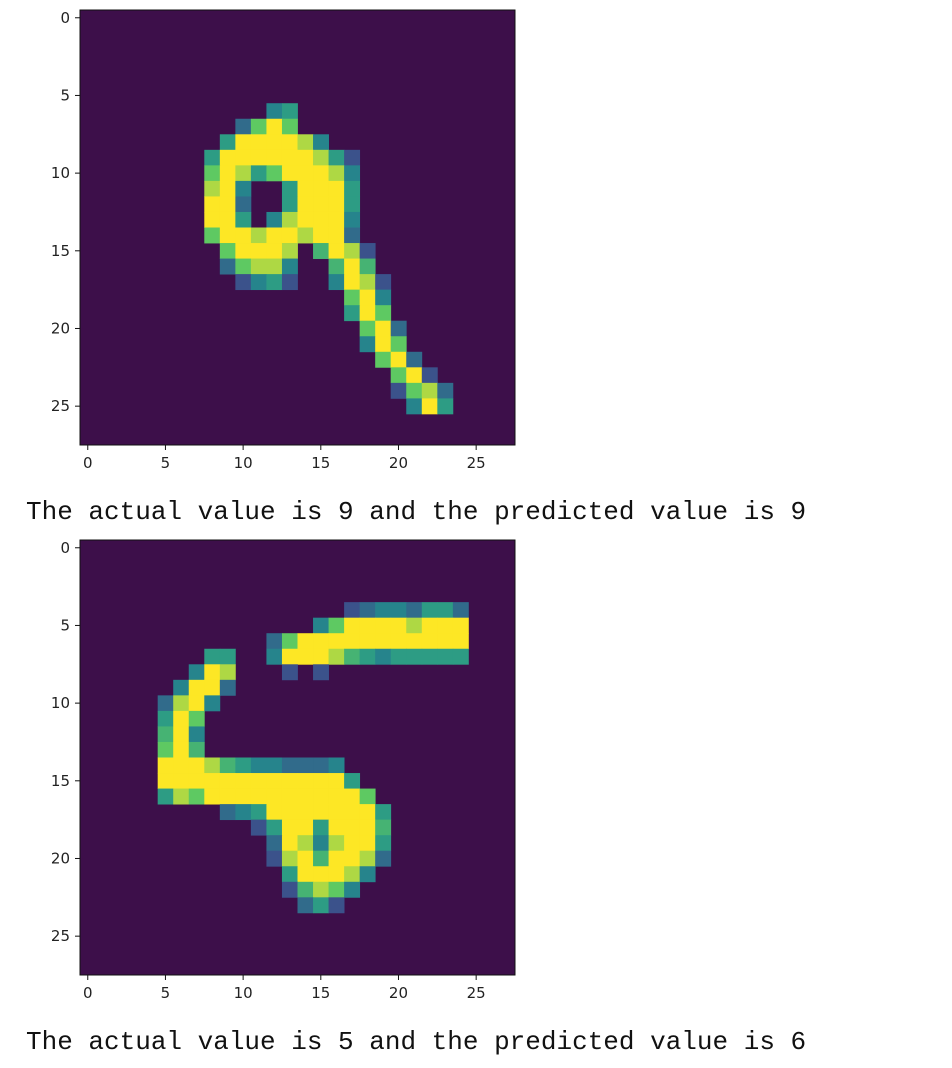 Image resolution: width=952 pixels, height=1068 pixels. I want to click on y-tick-label: 25, so click(60, 936).